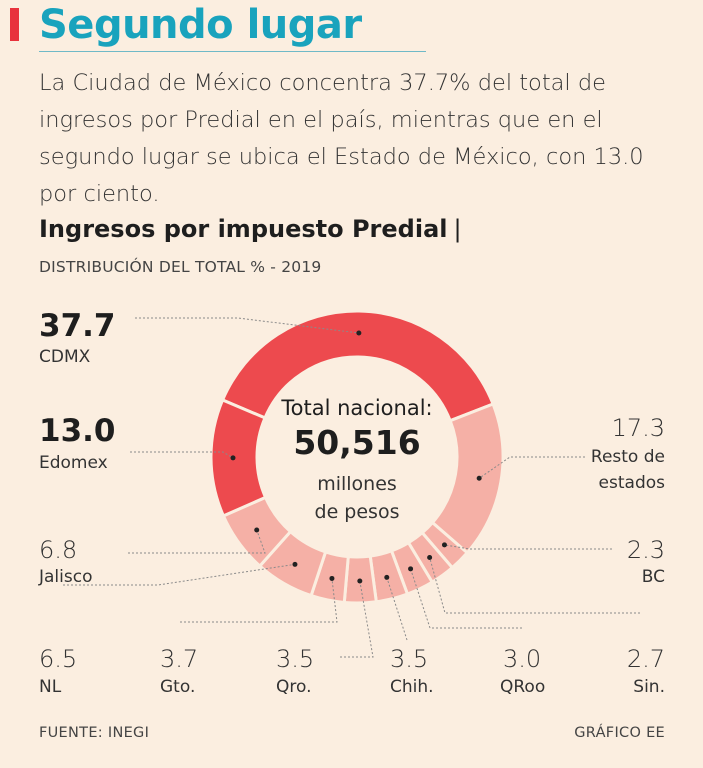 The image size is (703, 768). What do you see at coordinates (178, 687) in the screenshot?
I see `category-label-gto: Gto.` at bounding box center [178, 687].